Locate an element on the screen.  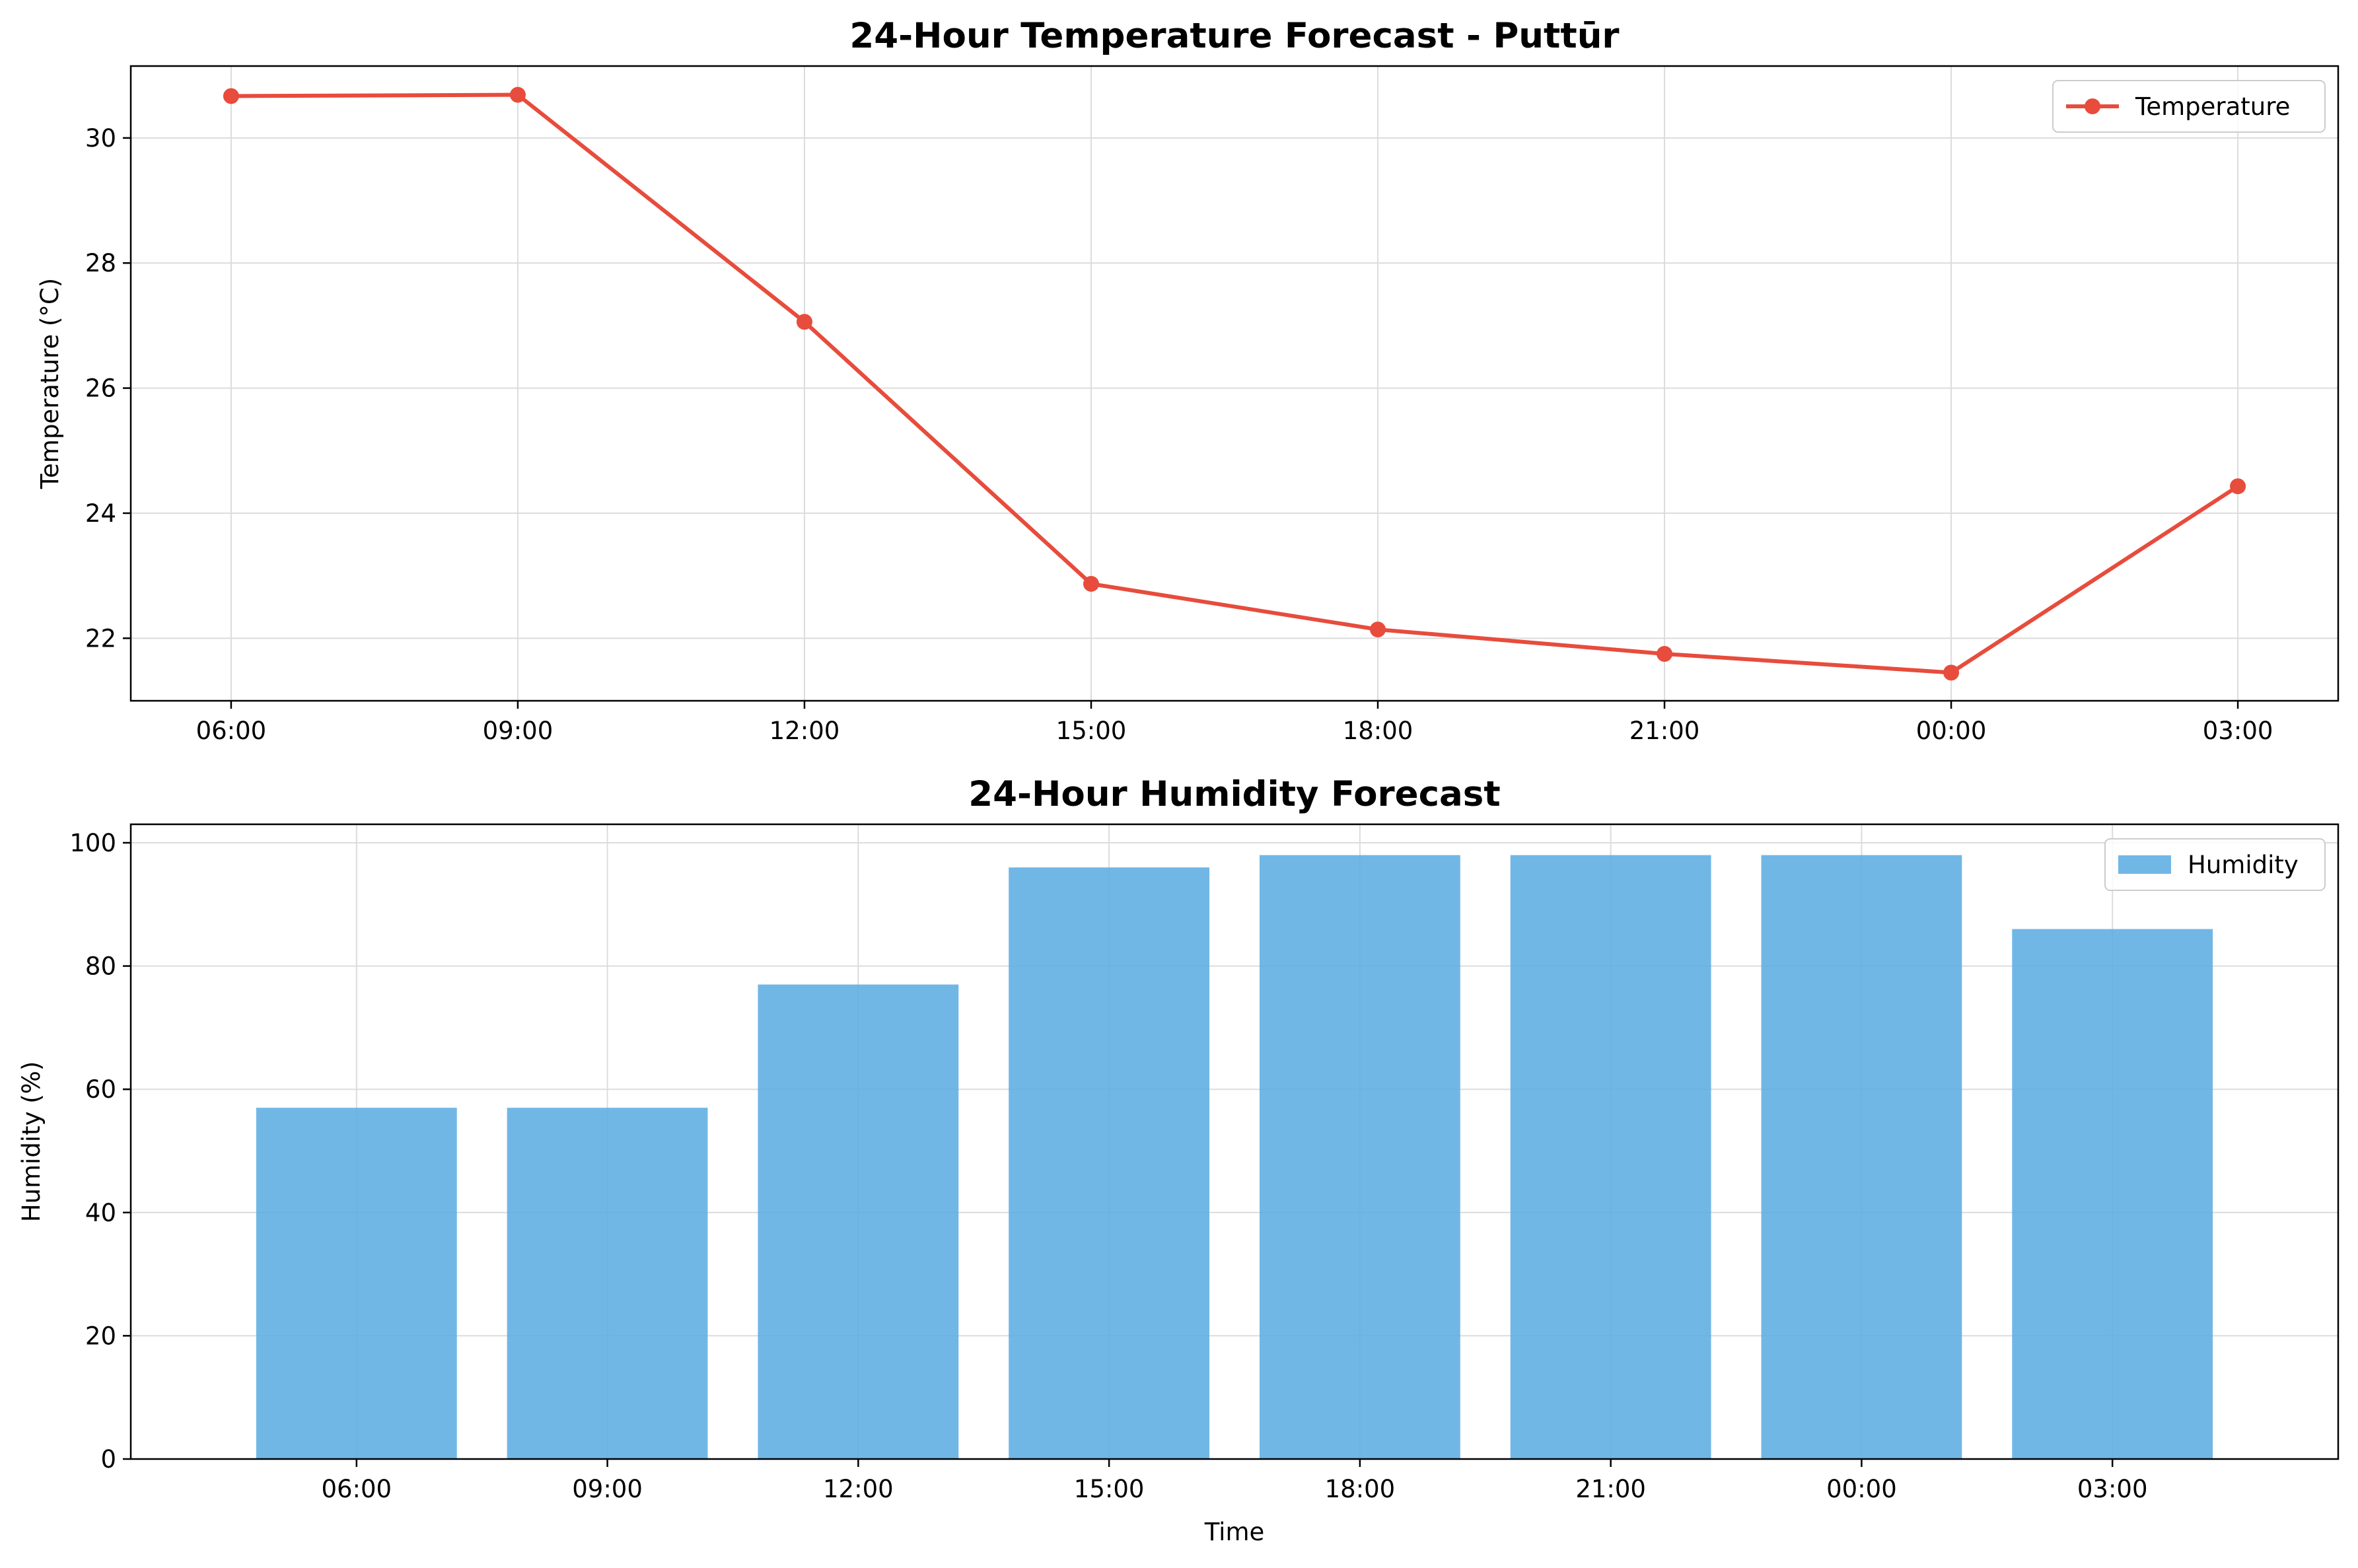
y-tick-label: 40 is located at coordinates (100, 1213).